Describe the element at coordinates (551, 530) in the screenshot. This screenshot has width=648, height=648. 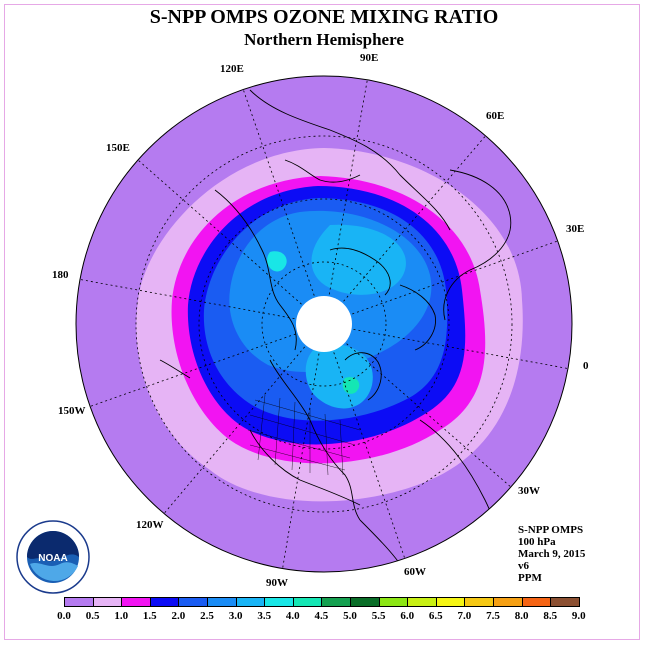
I see `info-instrument: S-NPP OMPS` at that location.